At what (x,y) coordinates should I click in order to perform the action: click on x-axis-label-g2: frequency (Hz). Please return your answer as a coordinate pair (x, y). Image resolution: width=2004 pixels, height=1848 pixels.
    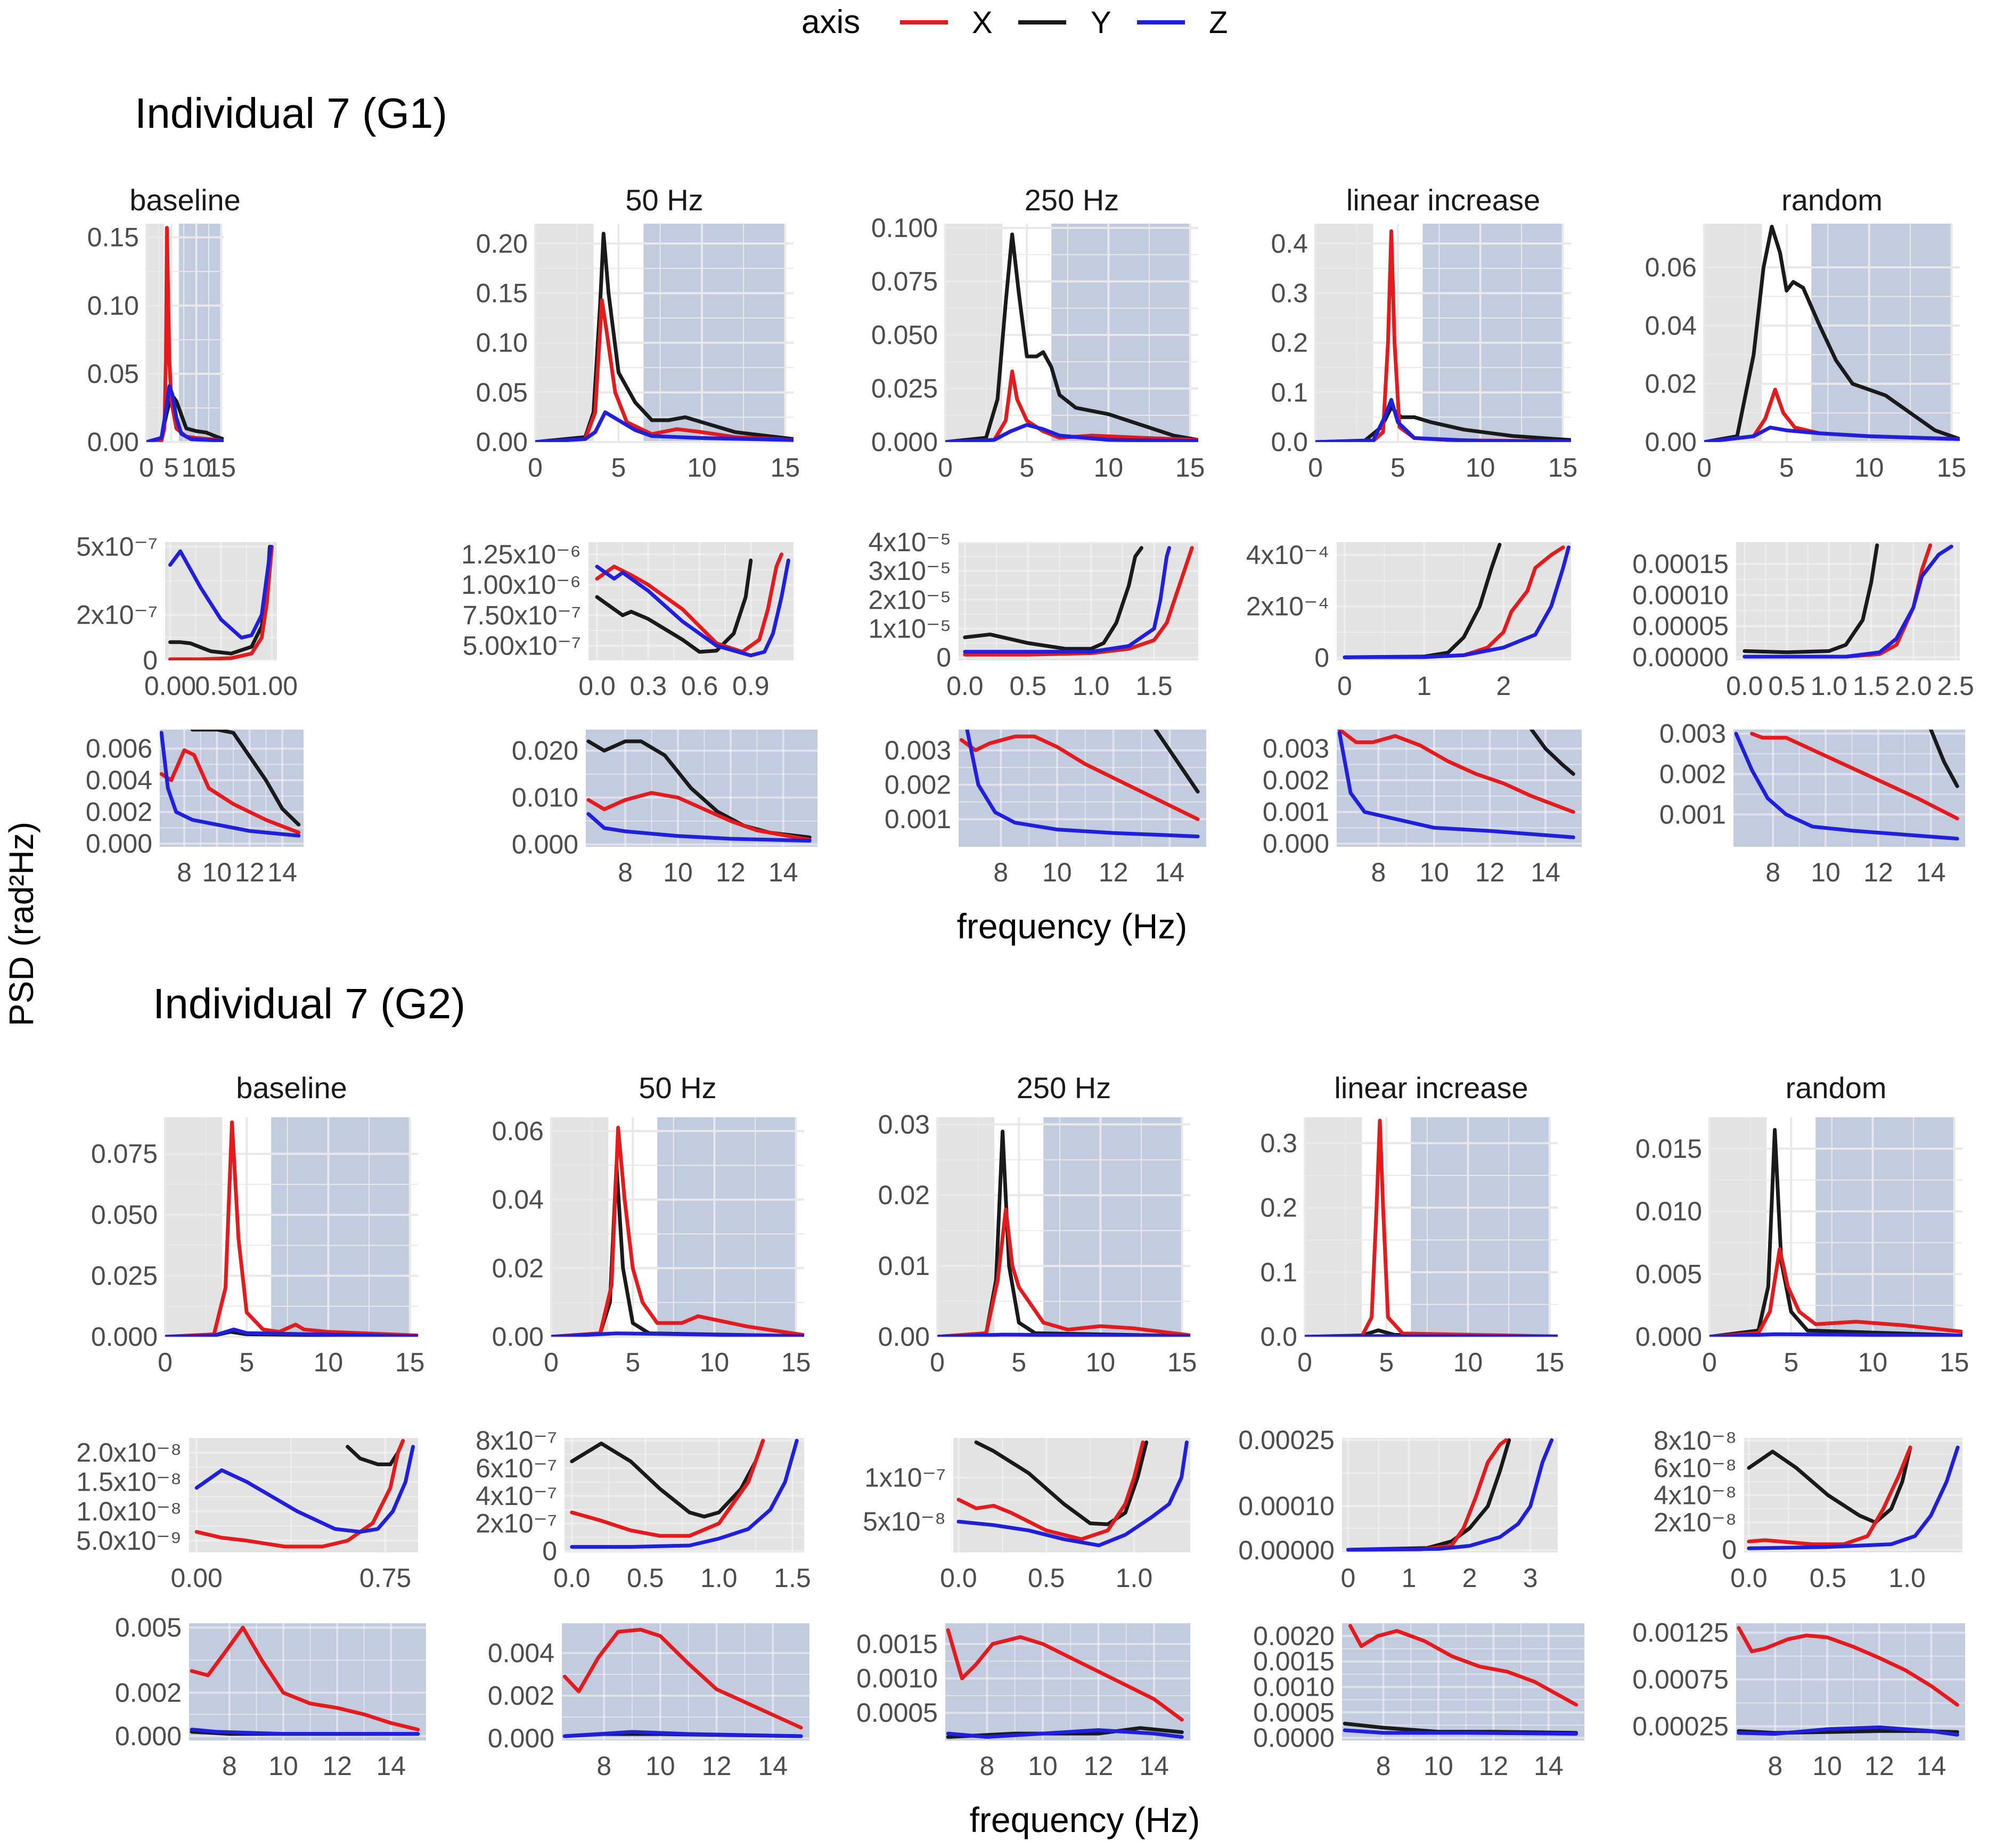
    Looking at the image, I should click on (1085, 1819).